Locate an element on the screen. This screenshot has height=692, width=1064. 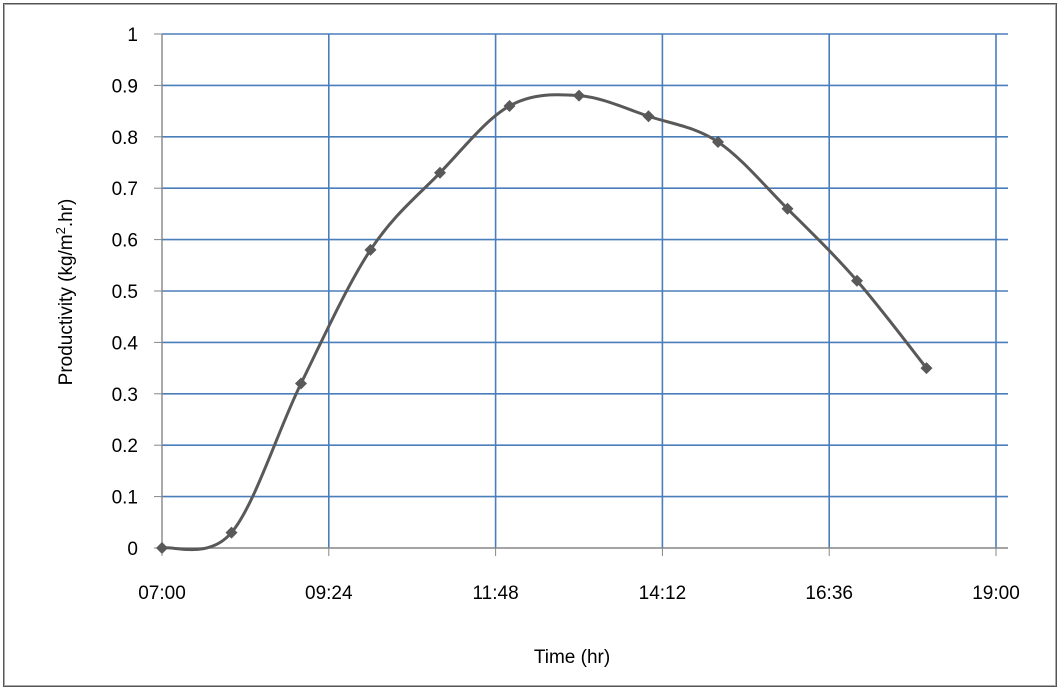
x-tick-label: 19:00 is located at coordinates (996, 593).